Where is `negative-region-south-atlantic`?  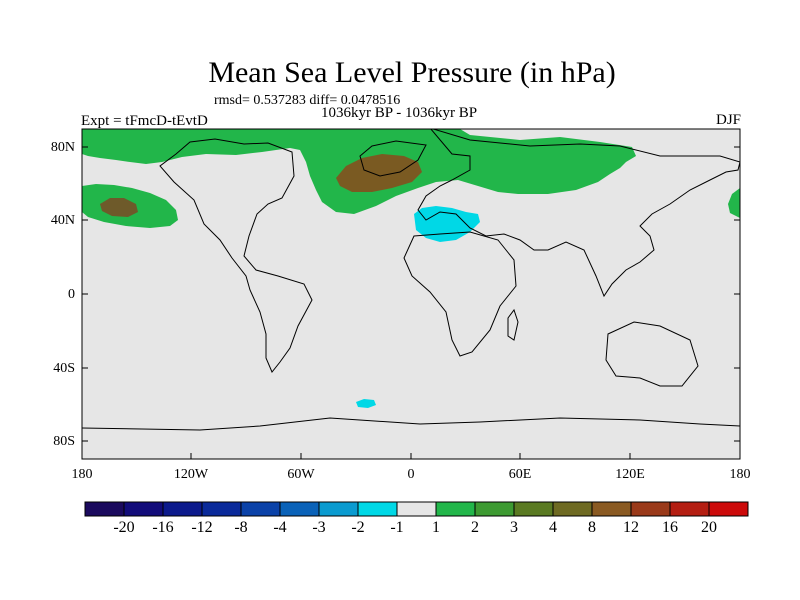
negative-region-south-atlantic is located at coordinates (366, 403).